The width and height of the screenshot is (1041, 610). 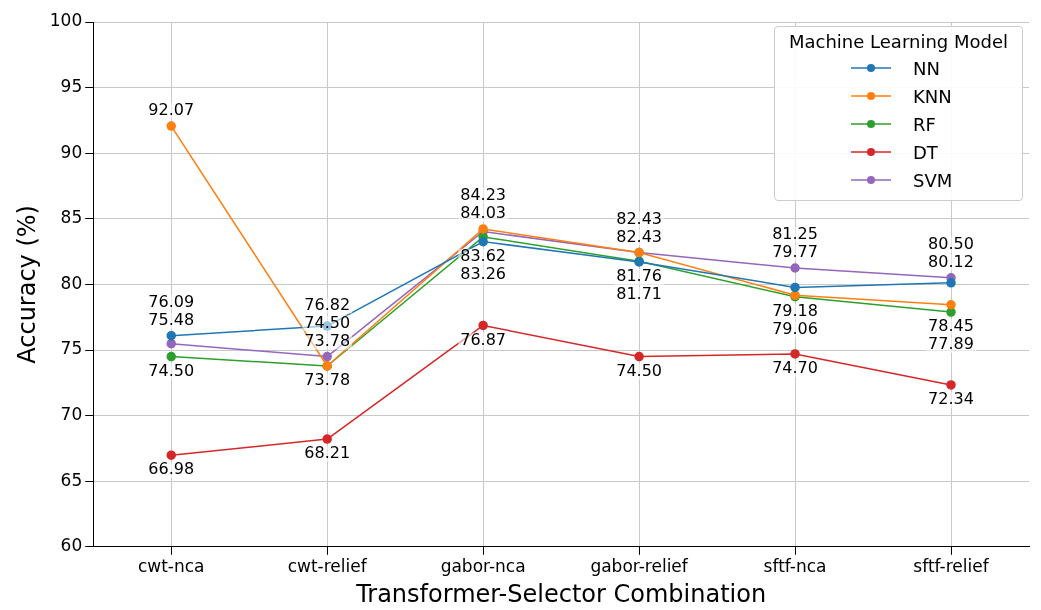 I want to click on data-label: 84.03, so click(x=483, y=213).